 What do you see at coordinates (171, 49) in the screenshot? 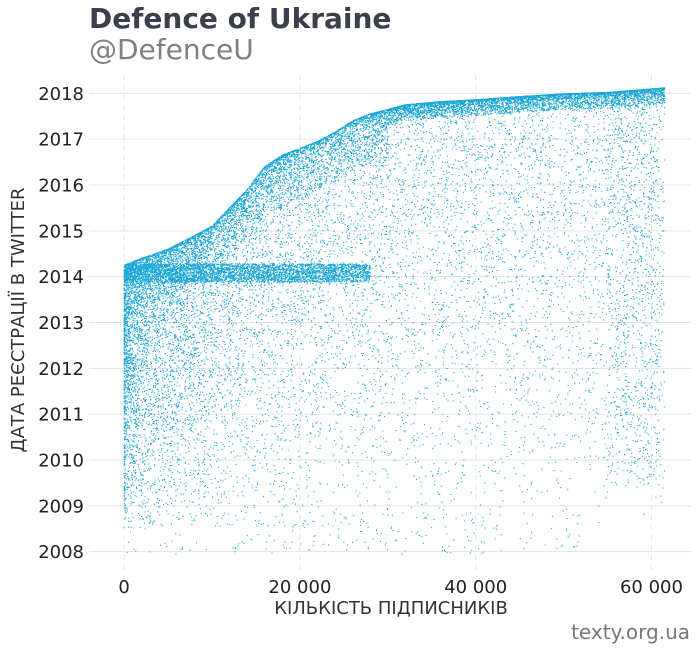
I see `chart-subtitle: @DefenceU` at bounding box center [171, 49].